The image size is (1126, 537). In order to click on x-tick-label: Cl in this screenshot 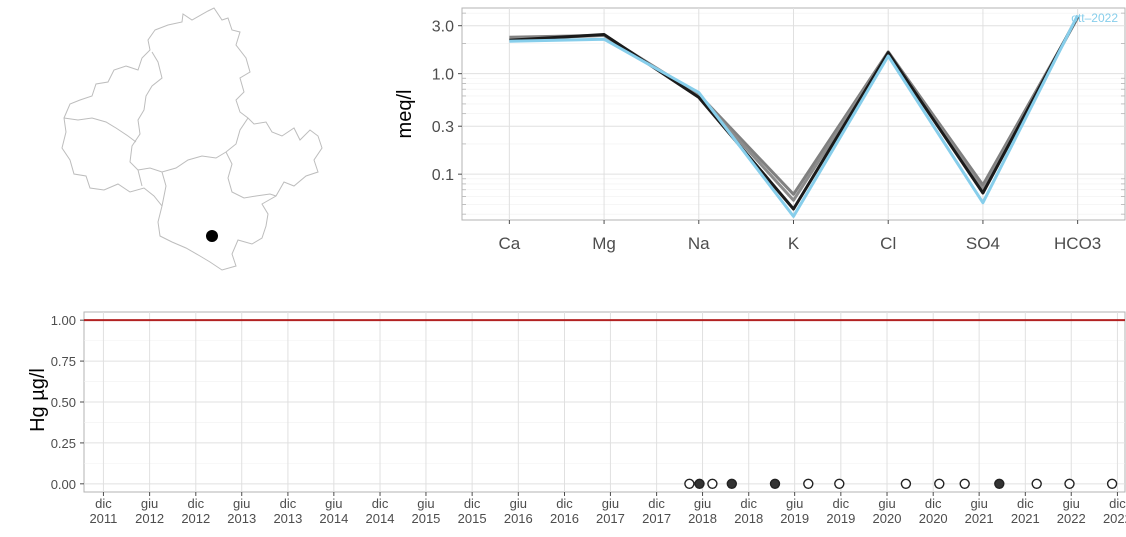, I will do `click(888, 243)`.